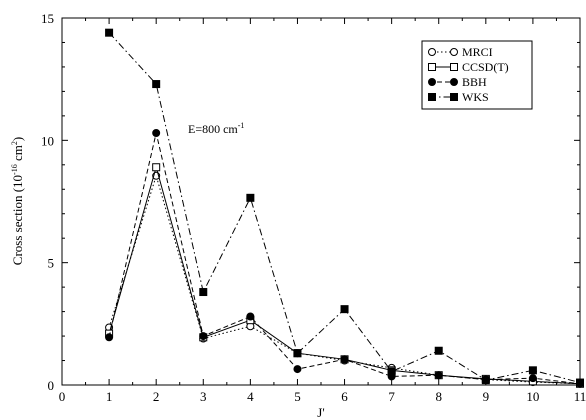  Describe the element at coordinates (203, 396) in the screenshot. I see `x-tick-label: 3` at that location.